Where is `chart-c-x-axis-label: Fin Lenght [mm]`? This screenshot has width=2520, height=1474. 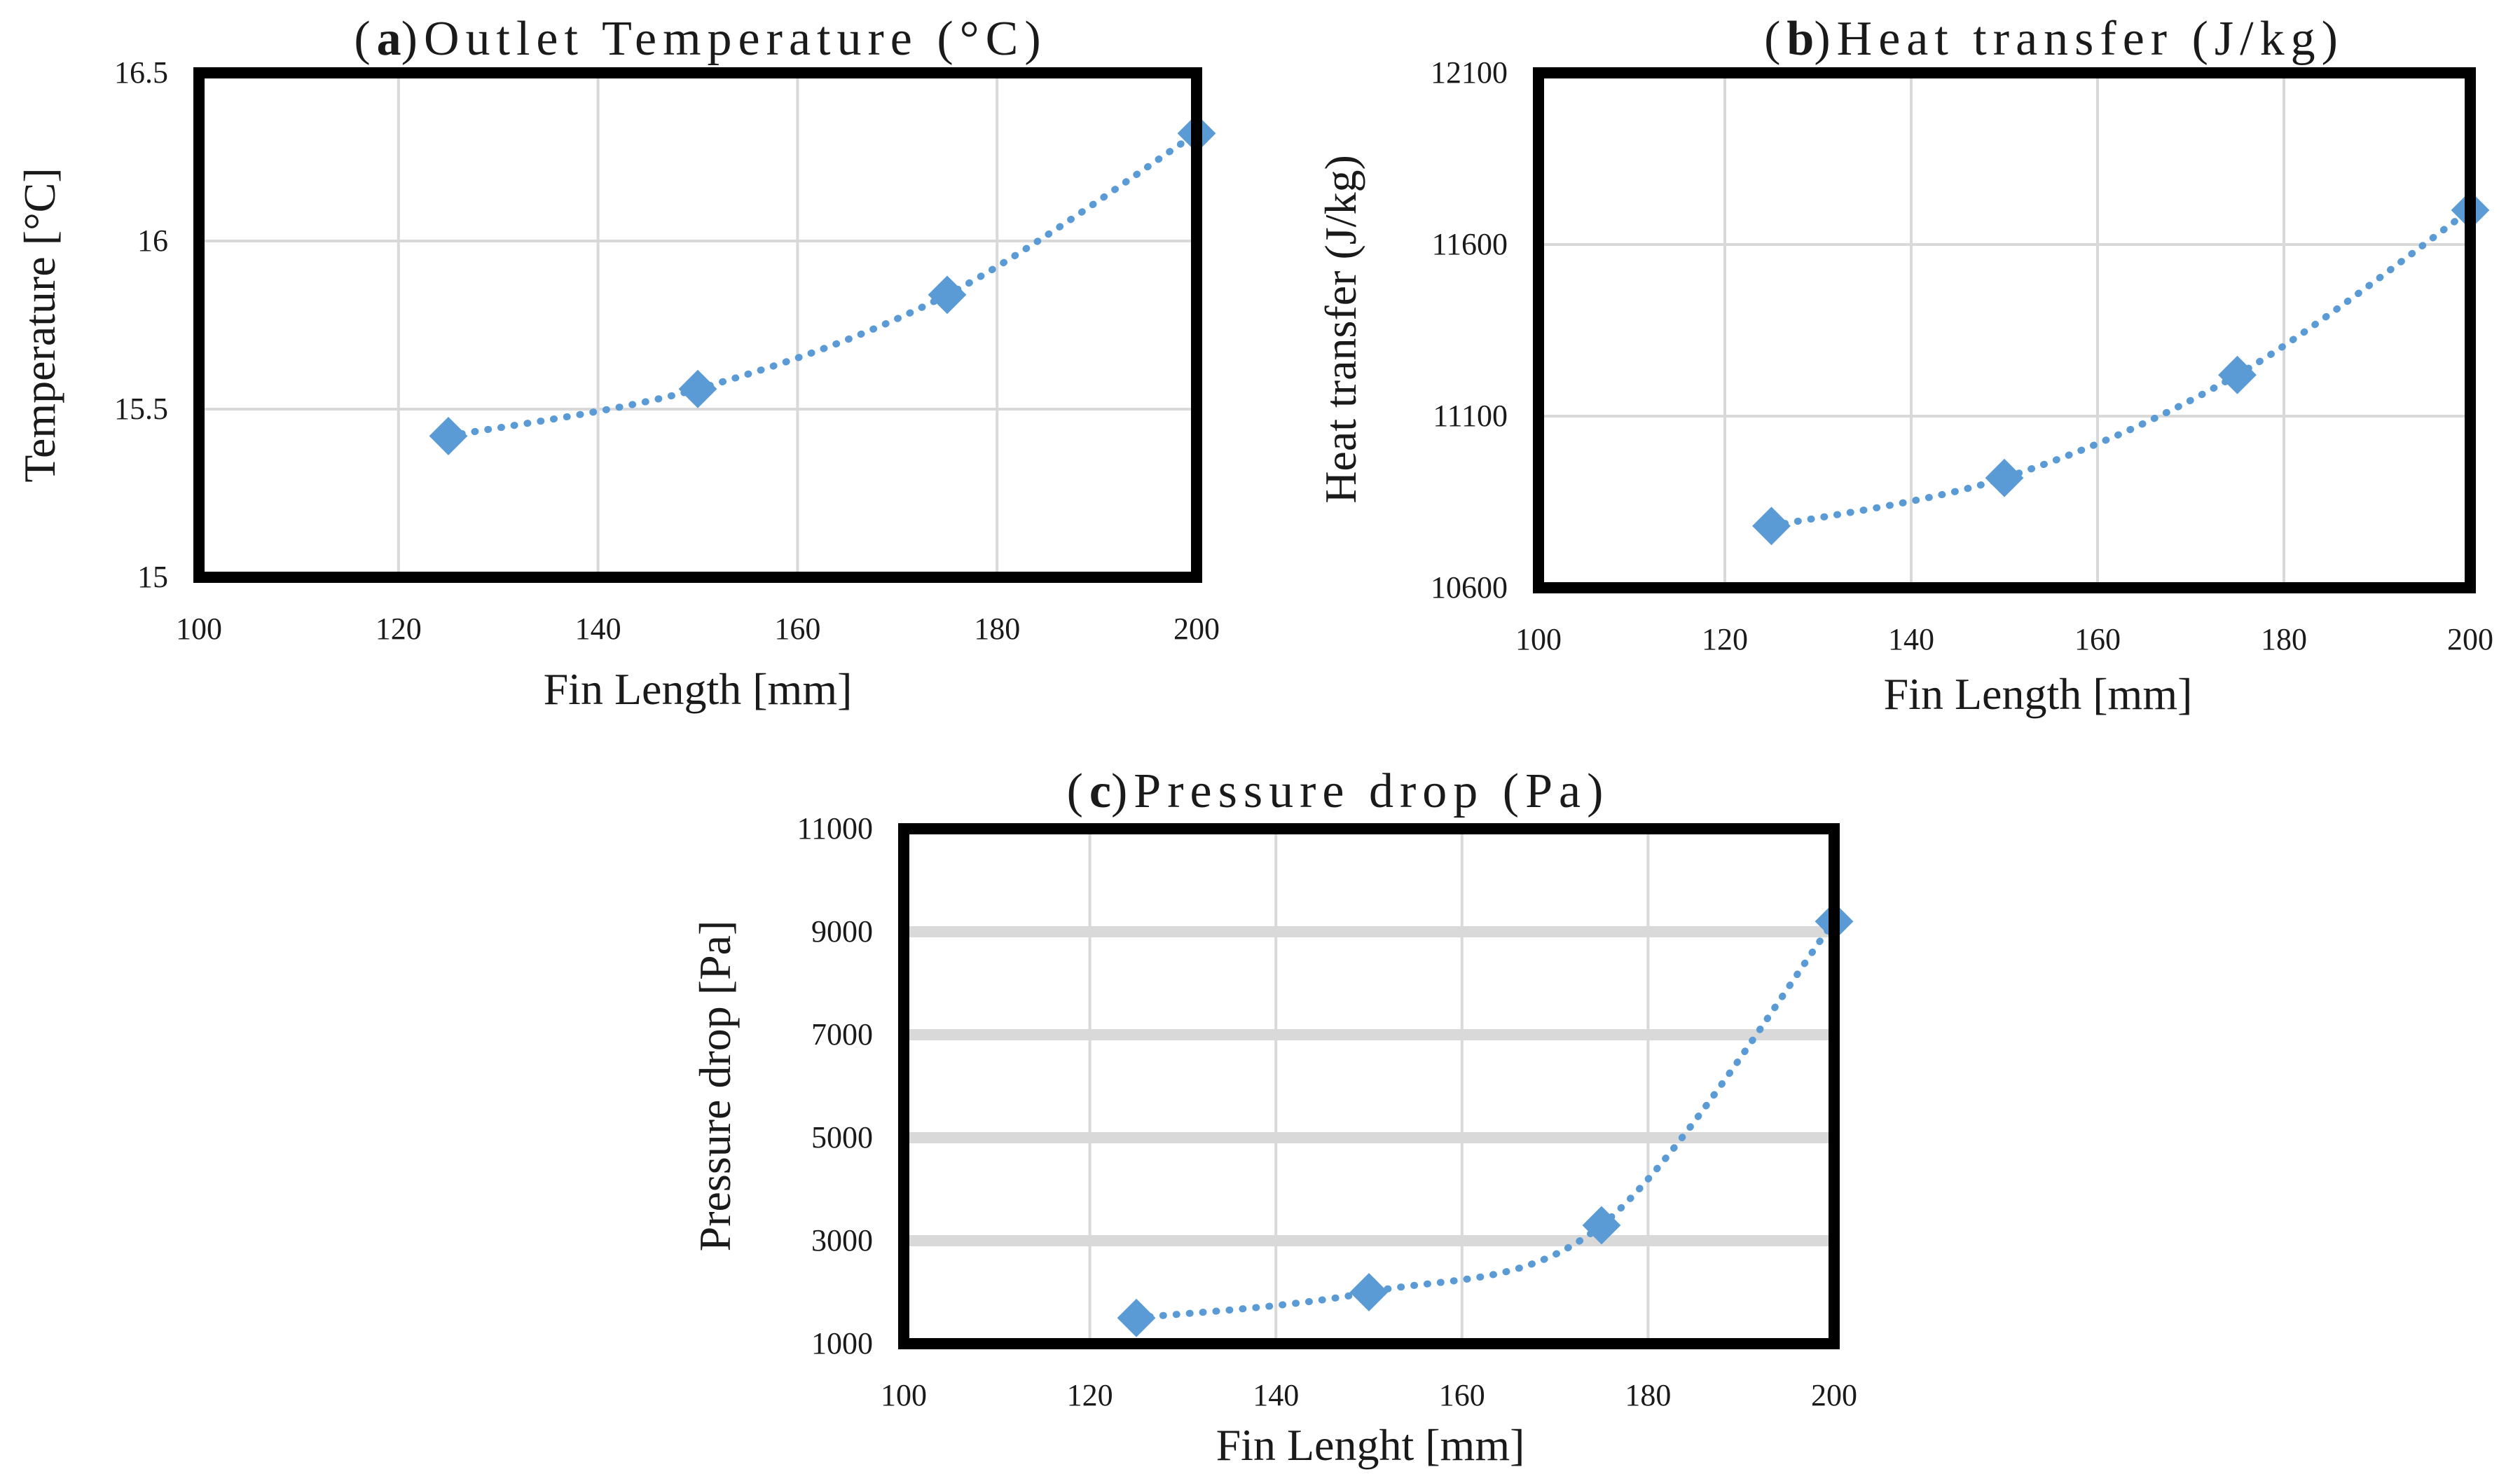 chart-c-x-axis-label: Fin Lenght [mm] is located at coordinates (1371, 1445).